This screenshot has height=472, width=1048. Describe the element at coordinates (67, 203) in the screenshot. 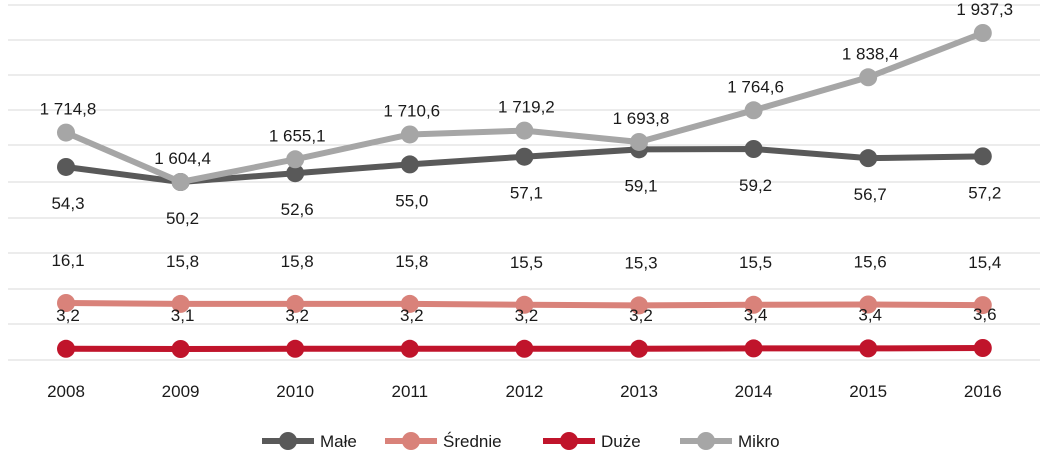

I see `data-label-male: 54,3` at that location.